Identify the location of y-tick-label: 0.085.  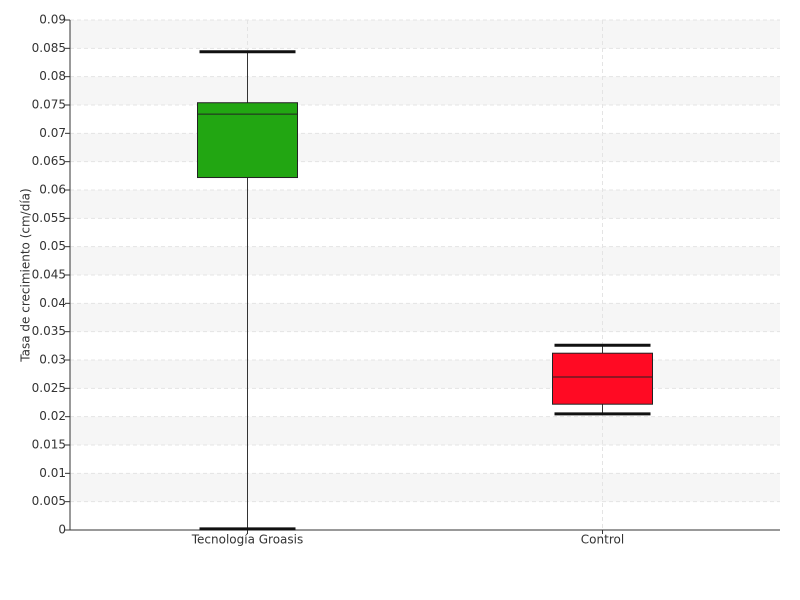
(49, 48).